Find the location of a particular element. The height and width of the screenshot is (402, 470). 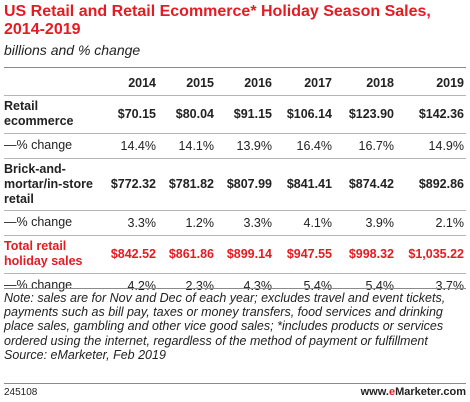

table-cell: 4.3% is located at coordinates (245, 285).